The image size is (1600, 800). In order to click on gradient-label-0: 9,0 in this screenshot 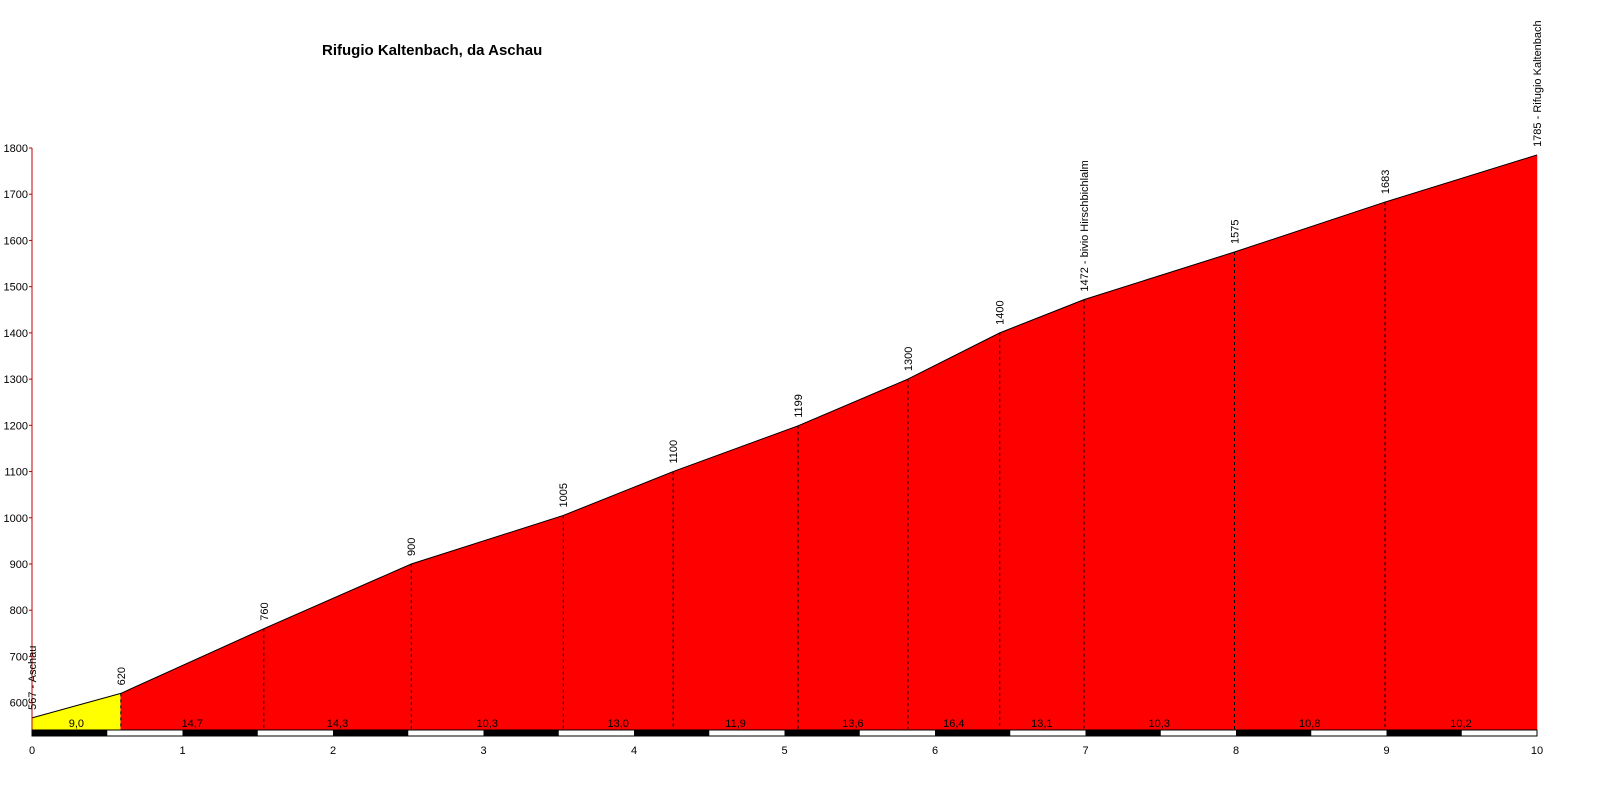, I will do `click(76, 724)`.